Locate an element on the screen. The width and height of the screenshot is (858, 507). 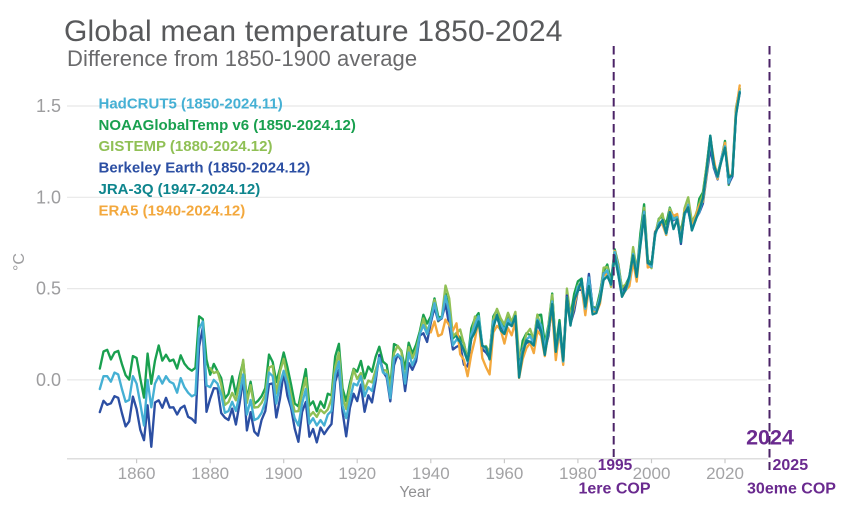
svg-text: GISTEMP (1880-2024.12) is located at coordinates (186, 146).